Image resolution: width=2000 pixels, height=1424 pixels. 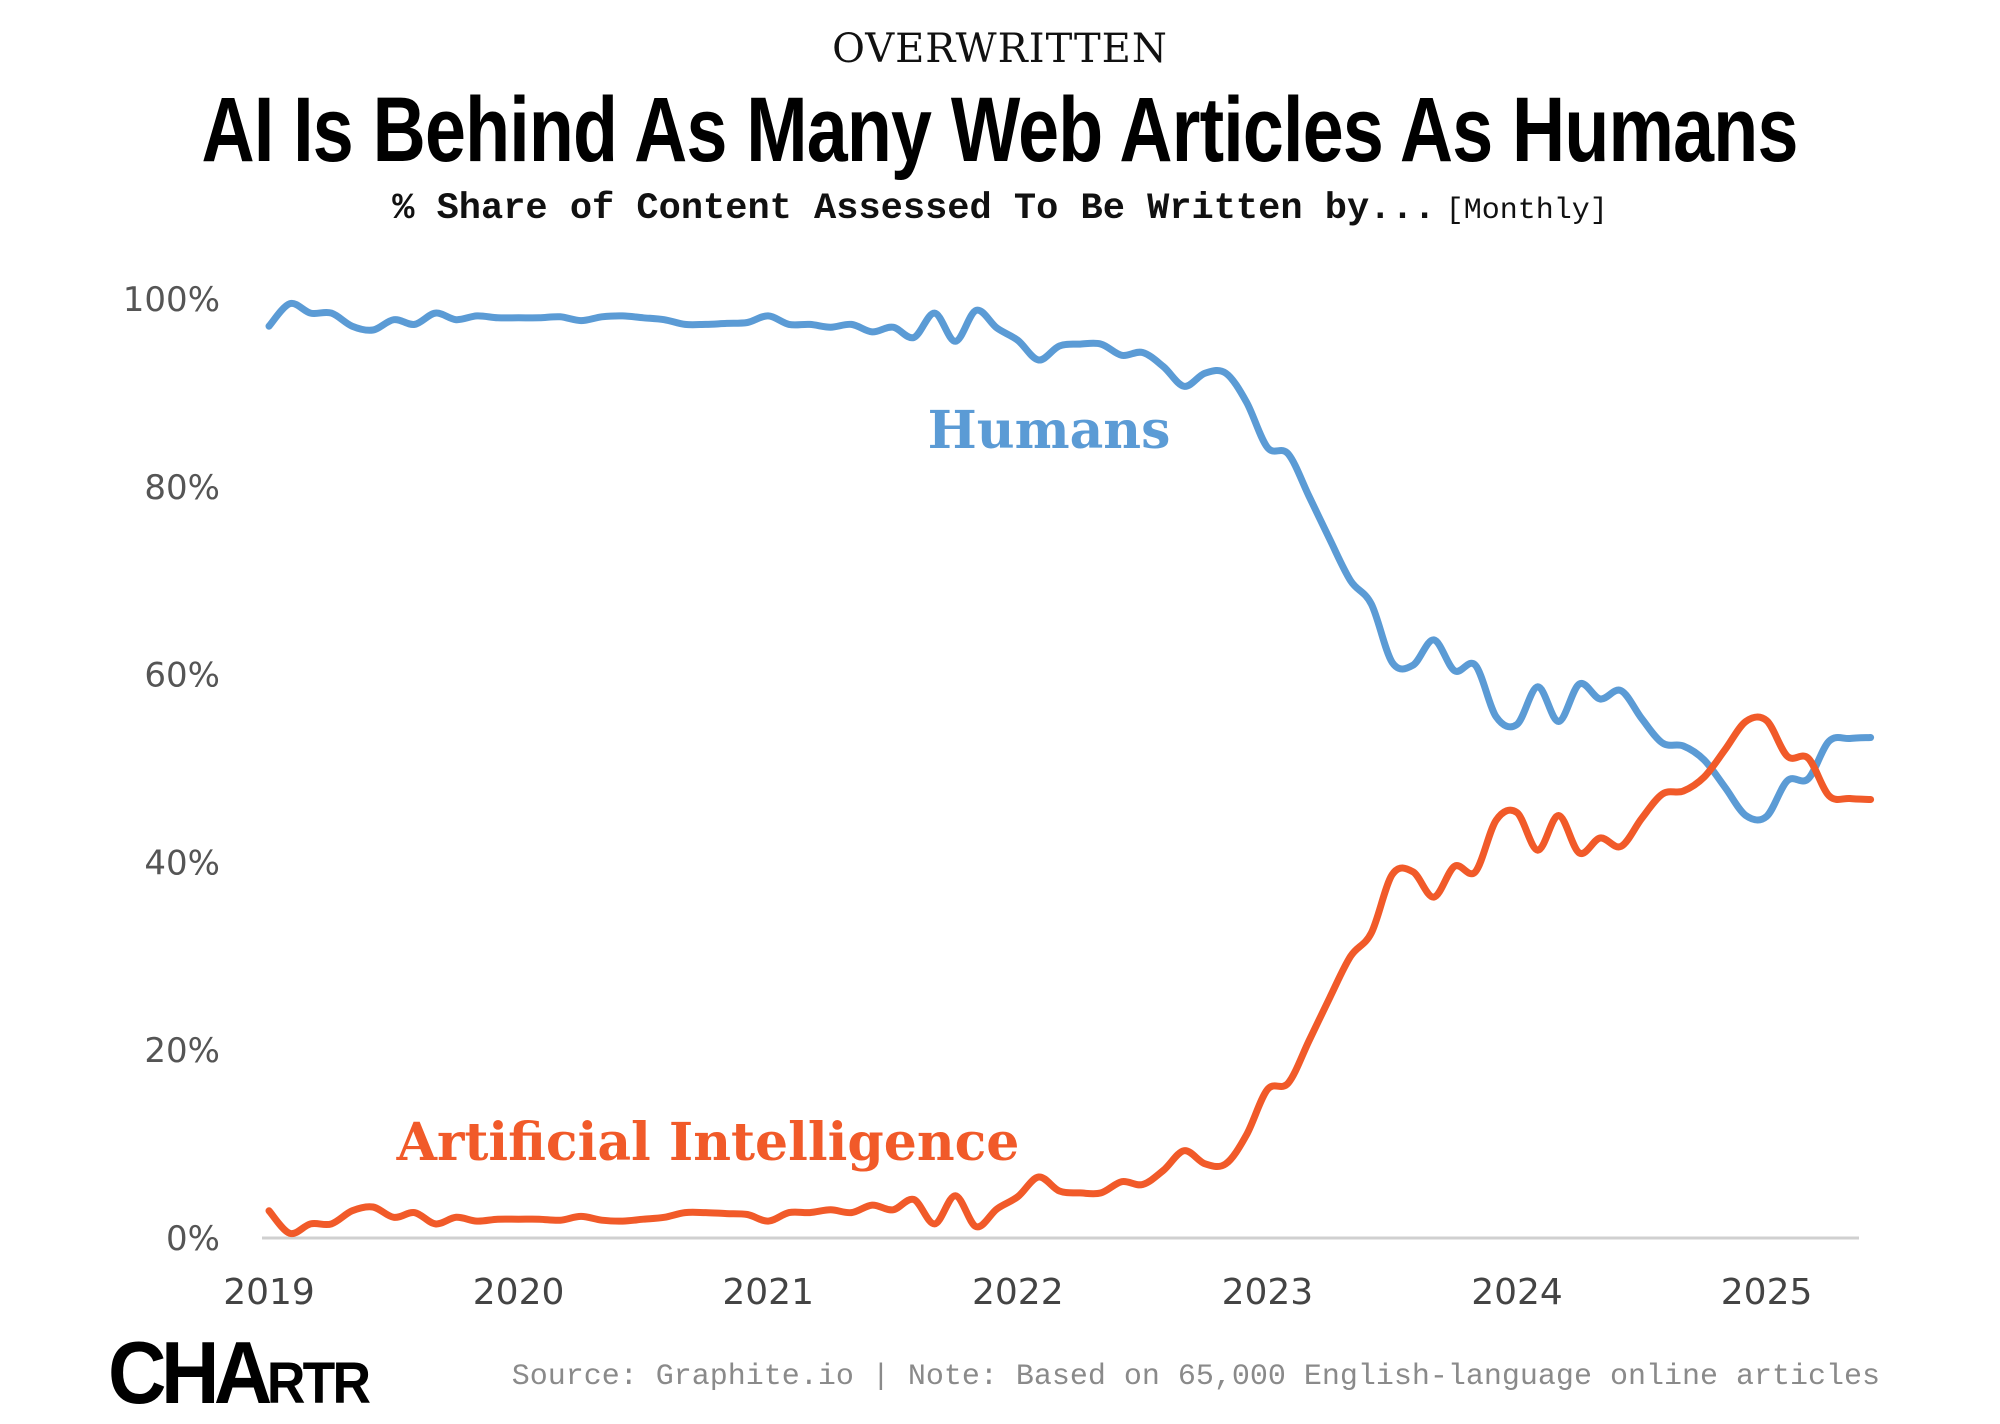 What do you see at coordinates (708, 1142) in the screenshot?
I see `series-label-ai: Artificial Intelligence` at bounding box center [708, 1142].